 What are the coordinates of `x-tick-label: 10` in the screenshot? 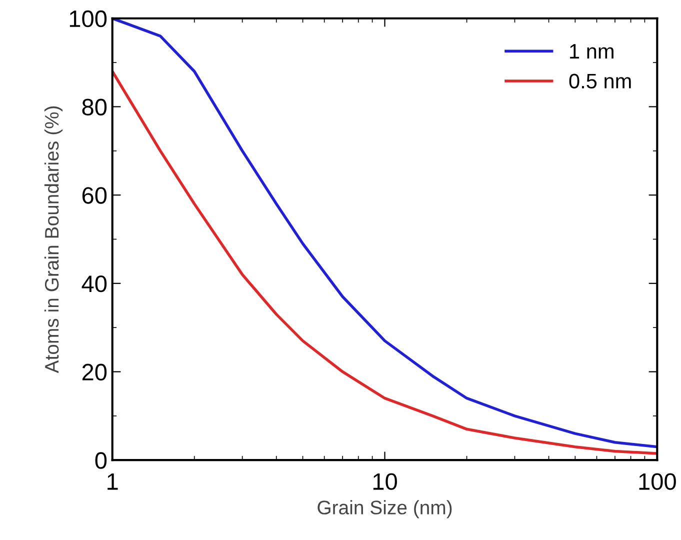 It's located at (385, 481).